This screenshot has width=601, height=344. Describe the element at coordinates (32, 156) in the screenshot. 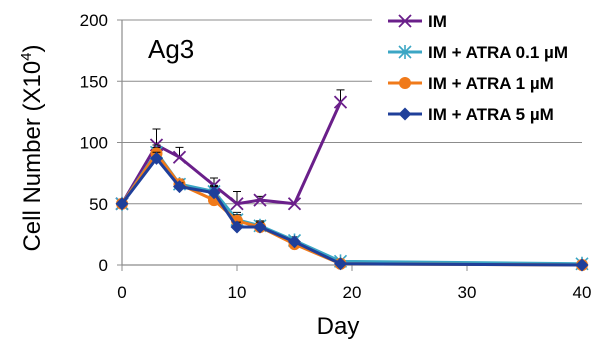

I see `y-axis-title-main: Cell Number (X10` at that location.